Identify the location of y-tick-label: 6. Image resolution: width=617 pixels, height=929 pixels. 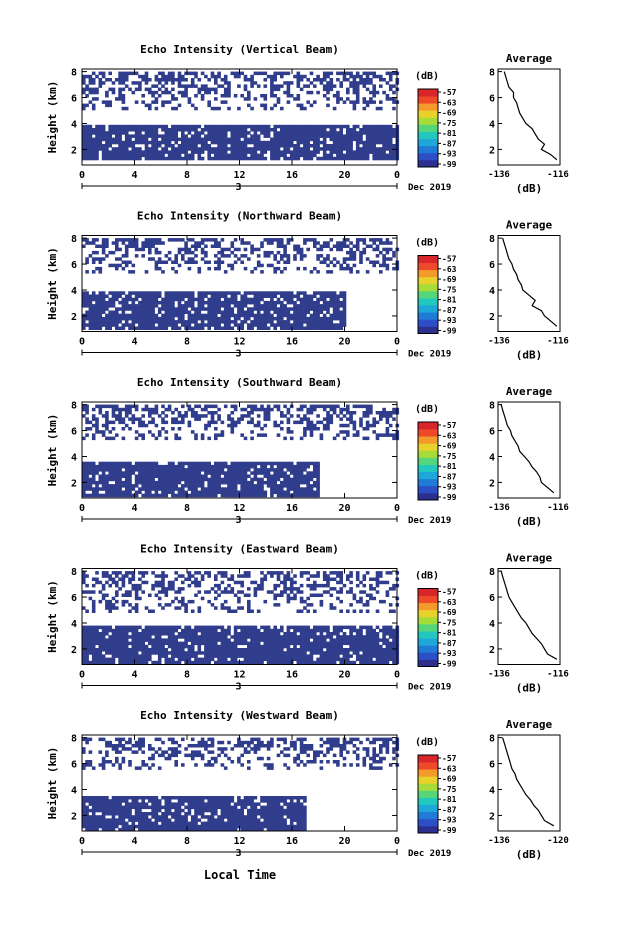
(74, 265).